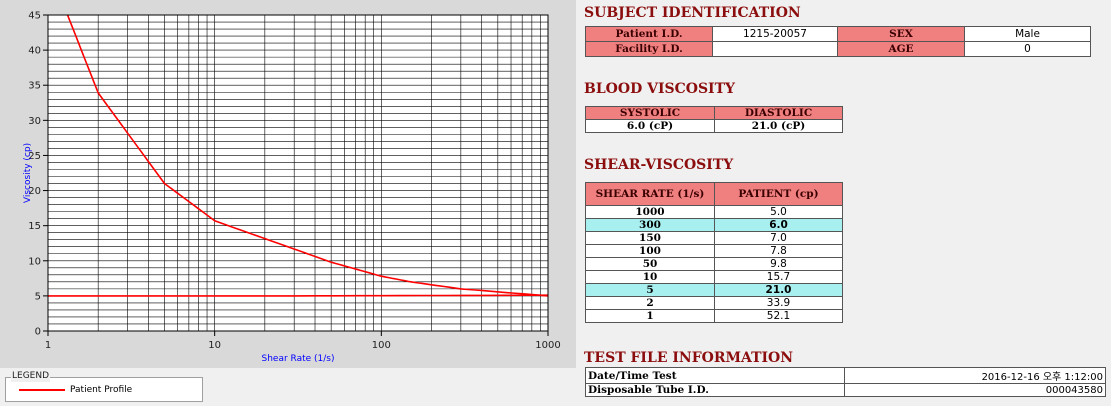 Image resolution: width=1111 pixels, height=406 pixels. Describe the element at coordinates (650, 212) in the screenshot. I see `shear-rate-cell: 1000` at that location.